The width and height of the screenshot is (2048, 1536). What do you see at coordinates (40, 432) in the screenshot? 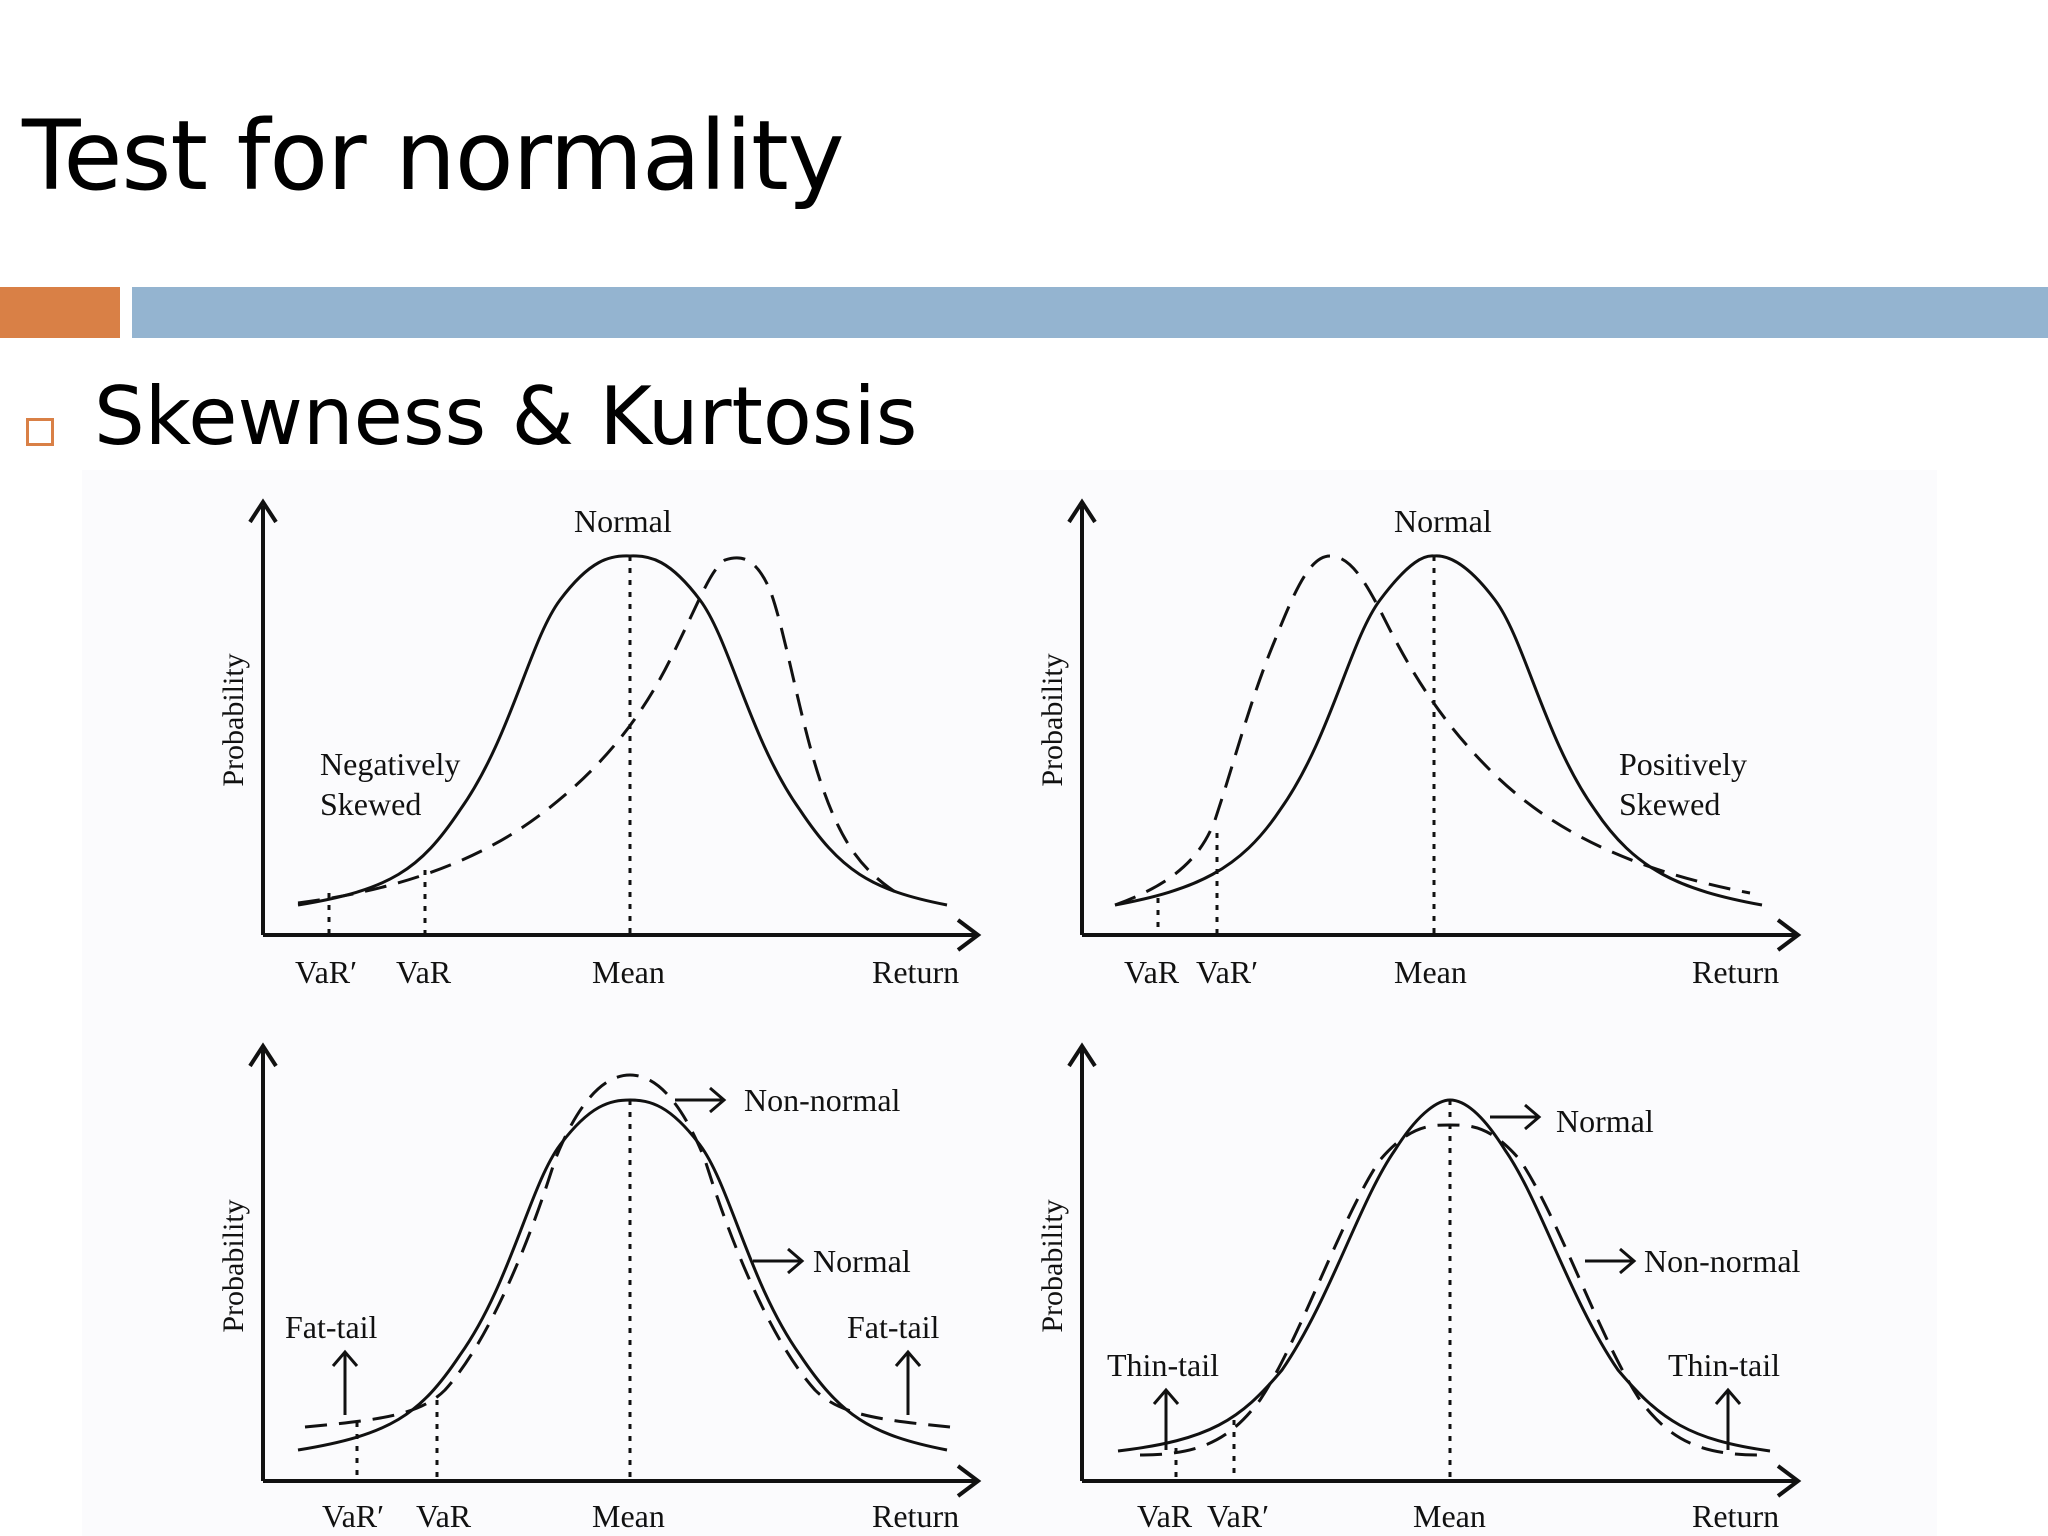
I see `bullet-square-icon` at bounding box center [40, 432].